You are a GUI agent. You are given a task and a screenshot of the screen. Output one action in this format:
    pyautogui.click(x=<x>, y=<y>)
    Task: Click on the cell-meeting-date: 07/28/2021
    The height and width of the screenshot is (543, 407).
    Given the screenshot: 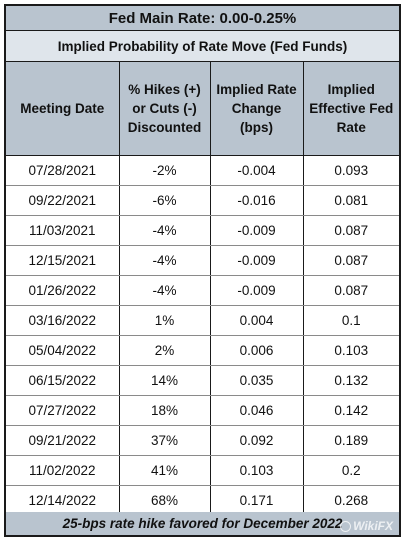 What is the action you would take?
    pyautogui.click(x=63, y=170)
    